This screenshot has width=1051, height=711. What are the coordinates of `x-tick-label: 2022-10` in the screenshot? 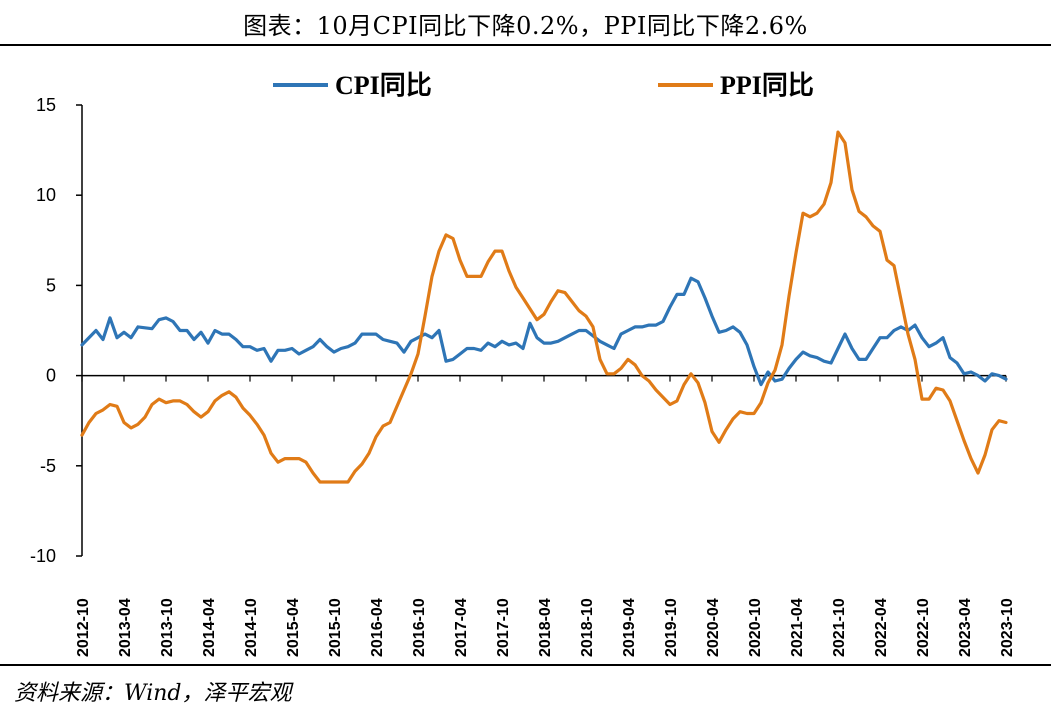 It's located at (923, 627).